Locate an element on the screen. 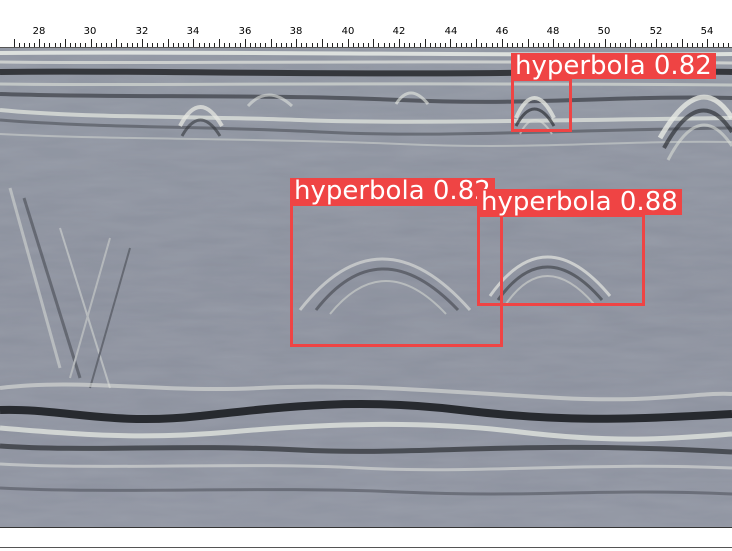 This screenshot has height=551, width=732. ruler-label-36: 36 is located at coordinates (245, 31).